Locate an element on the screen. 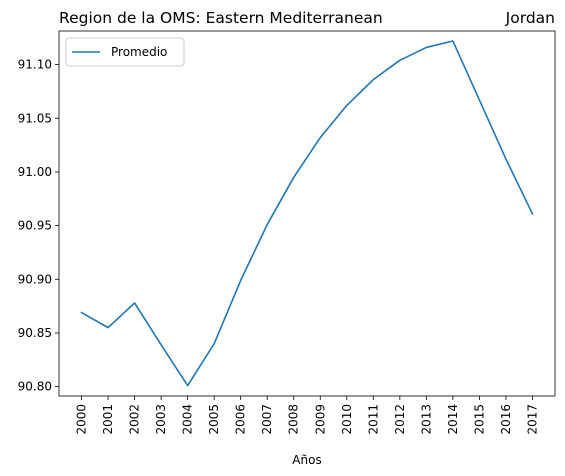 This screenshot has width=565, height=476. y-tick-label: 90.80 is located at coordinates (35, 387).